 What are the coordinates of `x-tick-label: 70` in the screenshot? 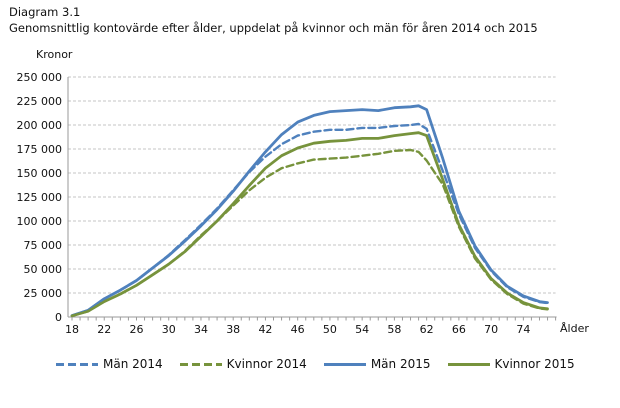 It's located at (491, 329).